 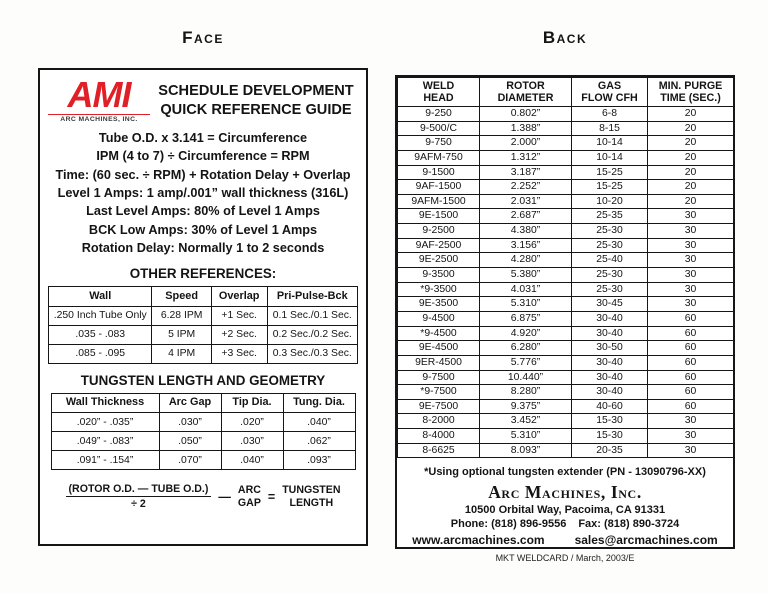 I want to click on table-cell: 9-4500, so click(x=438, y=318).